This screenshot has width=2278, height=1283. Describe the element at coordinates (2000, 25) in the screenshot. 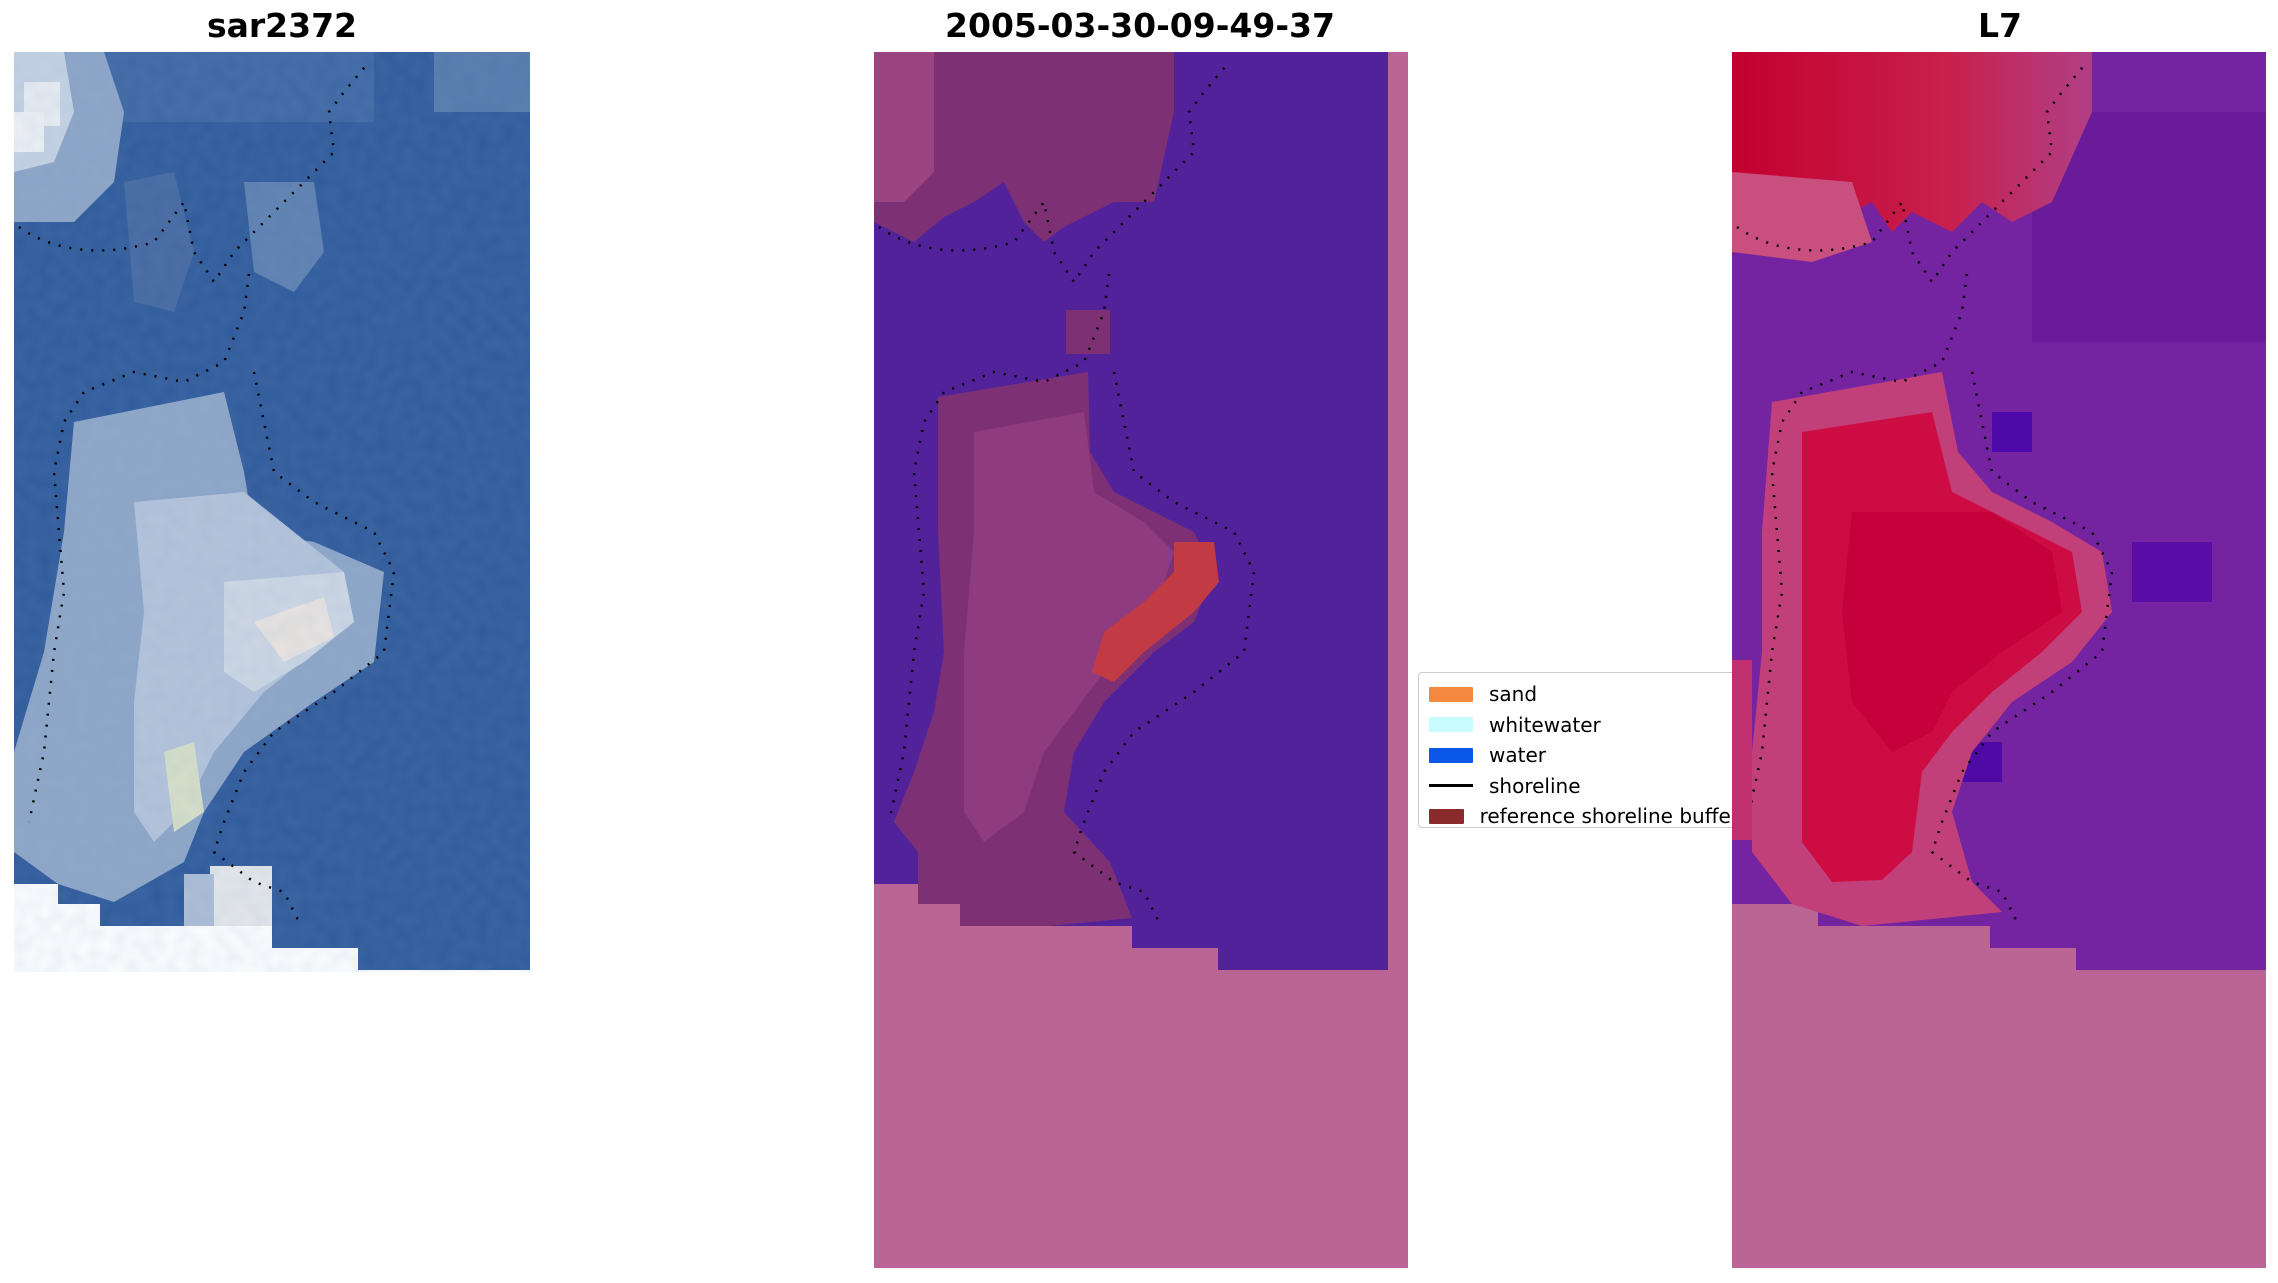

I see `panel-title-index: L7` at that location.